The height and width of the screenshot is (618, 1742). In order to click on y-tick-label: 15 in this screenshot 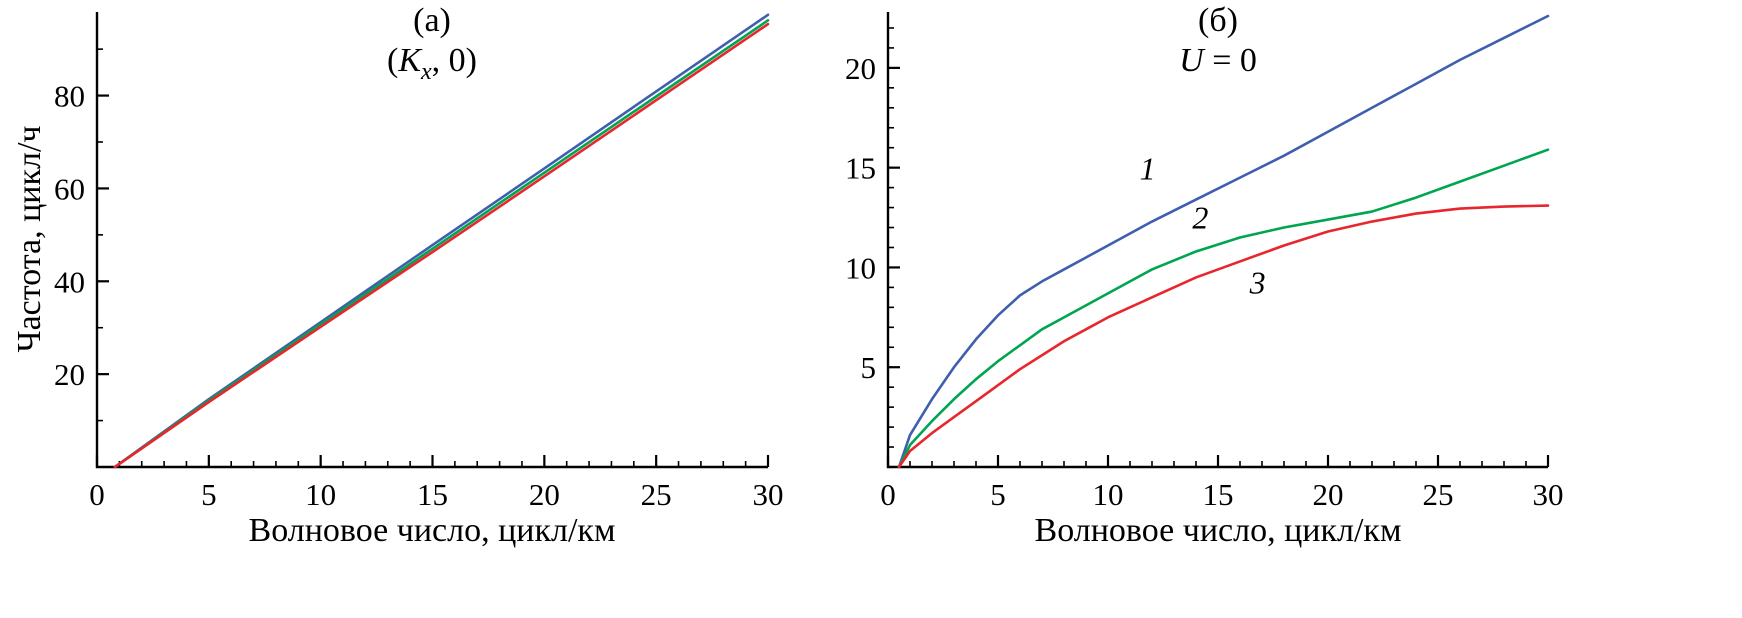, I will do `click(860, 168)`.